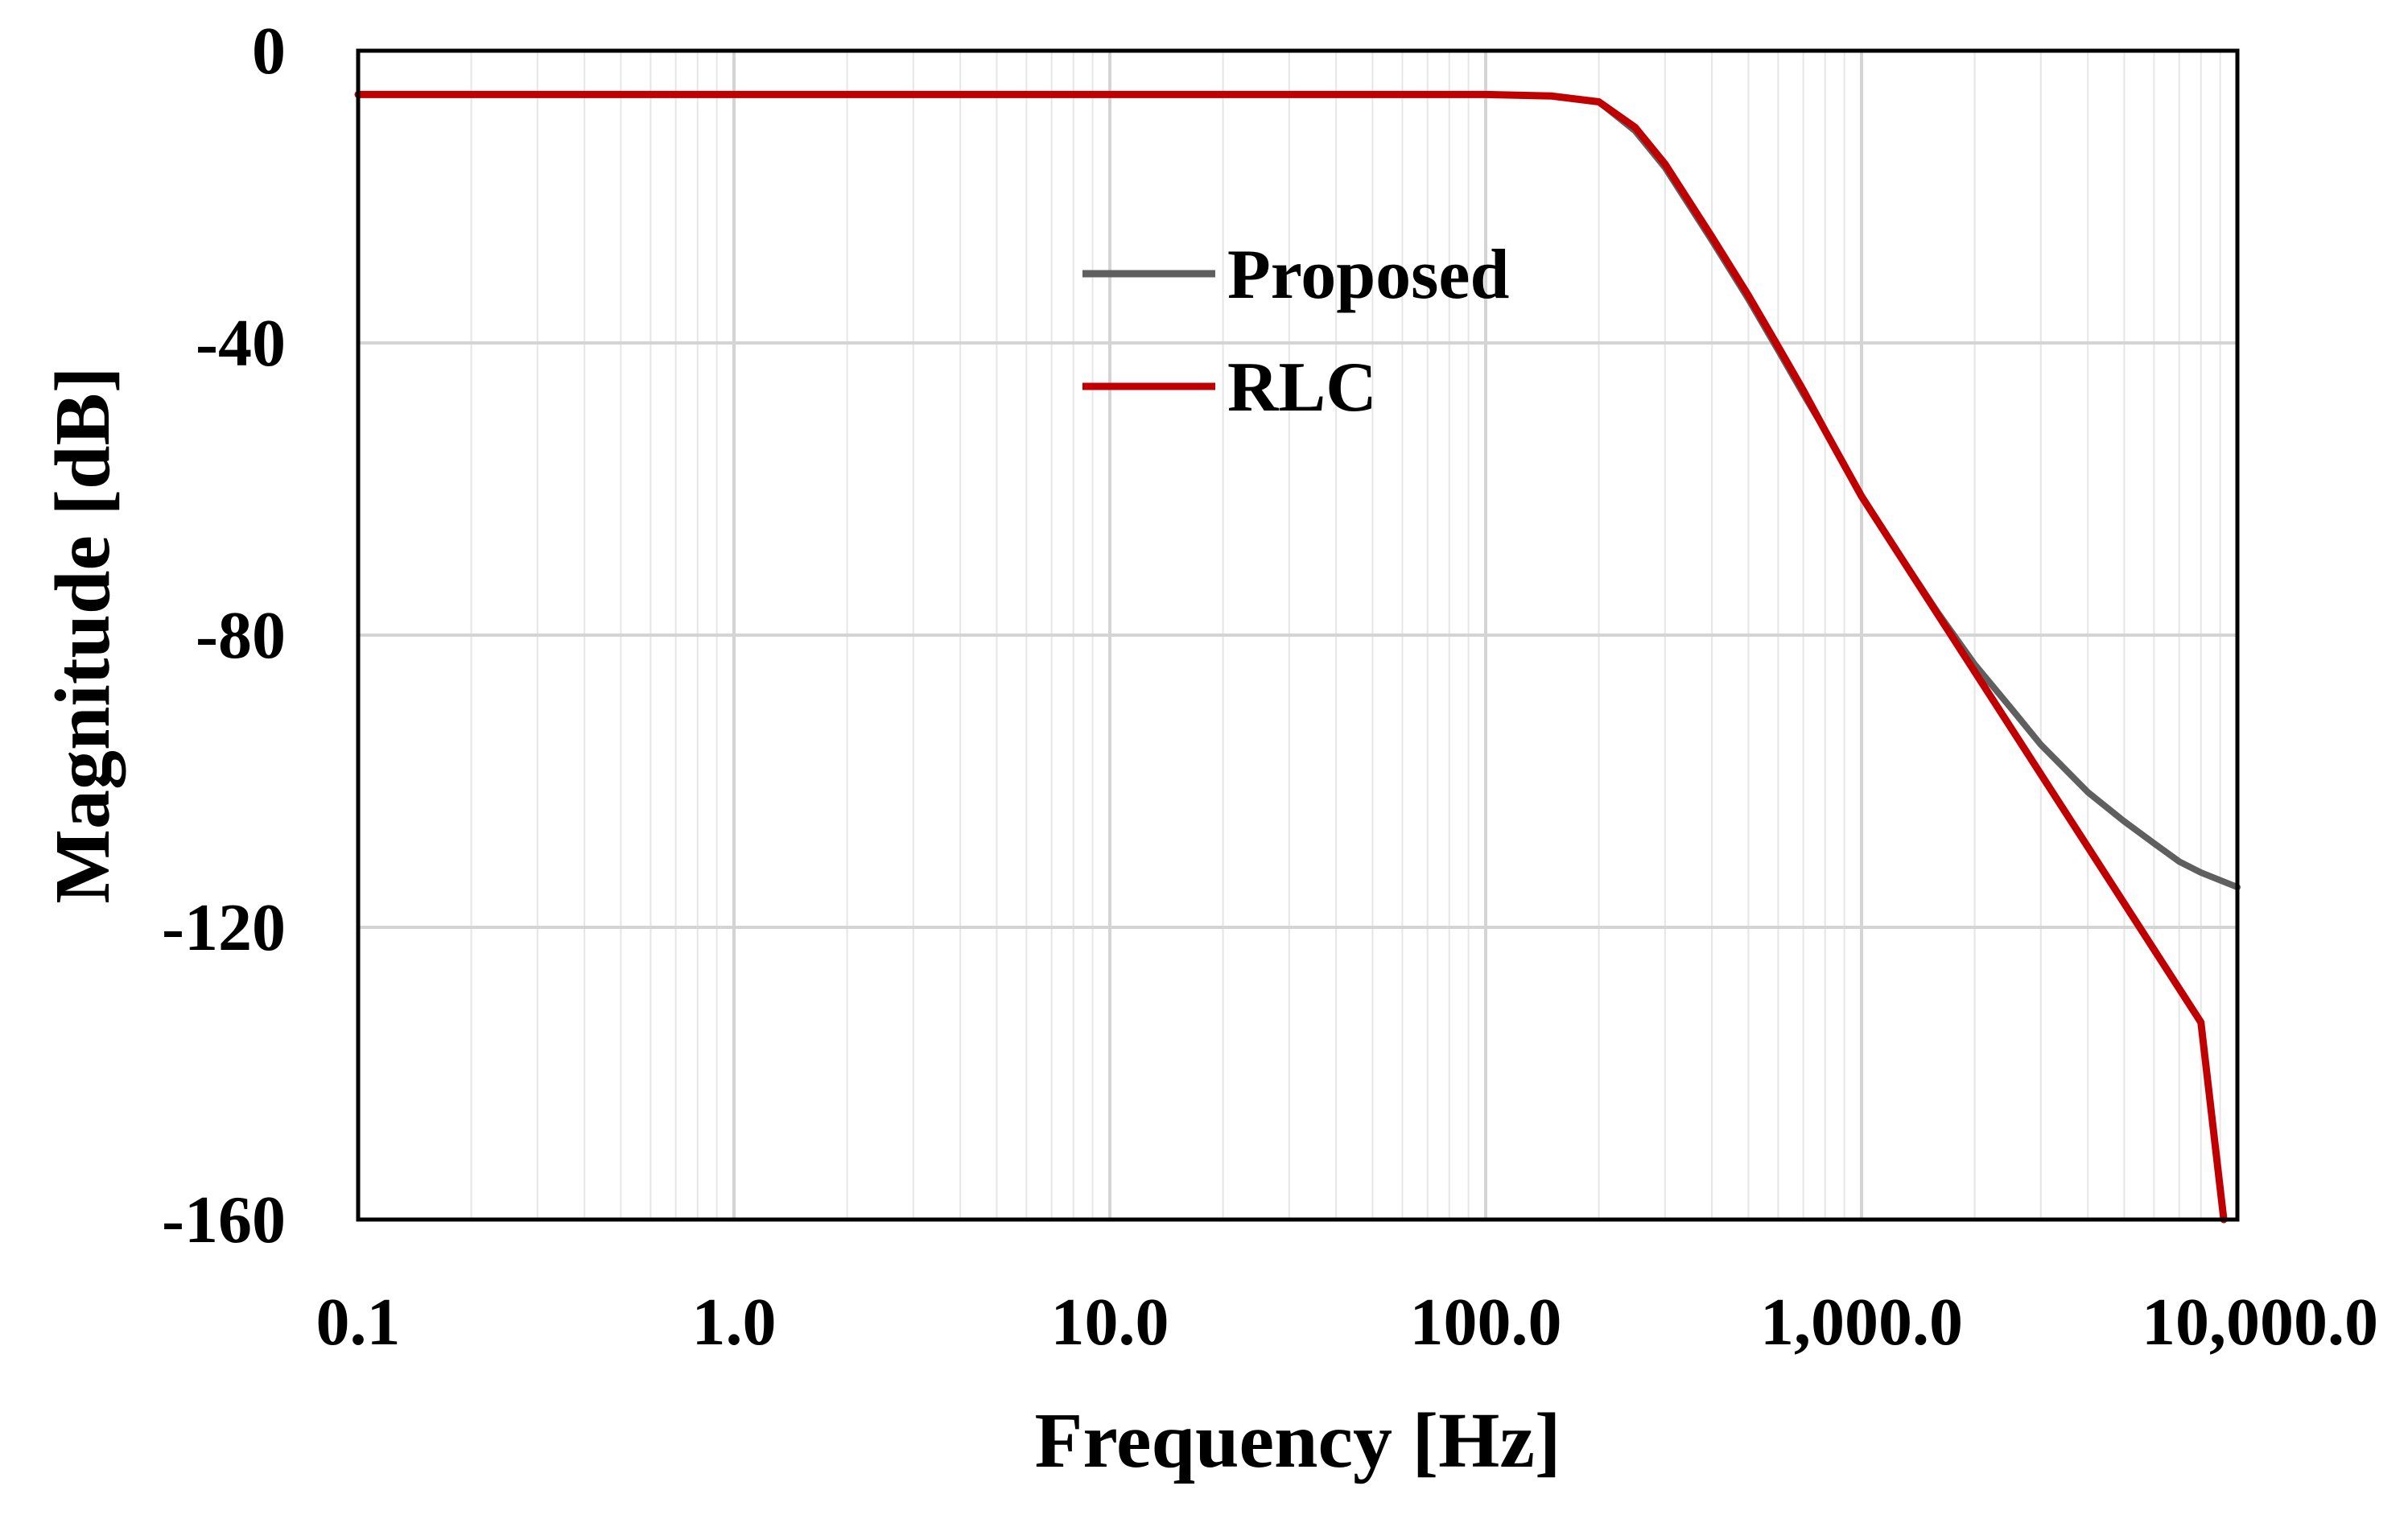 The image size is (2408, 1519). Describe the element at coordinates (1297, 1441) in the screenshot. I see `x-axis-title: Frequency [Hz]` at that location.